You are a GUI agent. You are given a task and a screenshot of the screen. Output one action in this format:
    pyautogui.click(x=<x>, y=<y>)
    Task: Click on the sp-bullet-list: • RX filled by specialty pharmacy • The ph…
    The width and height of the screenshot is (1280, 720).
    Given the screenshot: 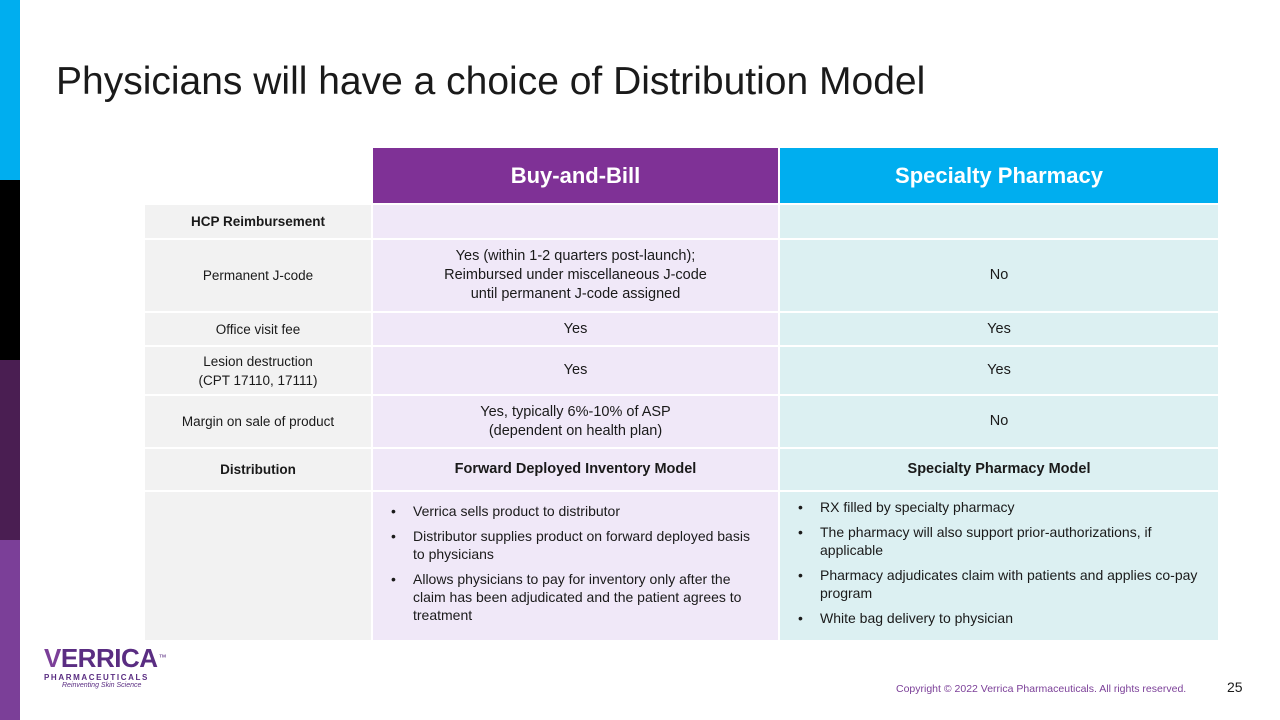 What is the action you would take?
    pyautogui.click(x=996, y=566)
    